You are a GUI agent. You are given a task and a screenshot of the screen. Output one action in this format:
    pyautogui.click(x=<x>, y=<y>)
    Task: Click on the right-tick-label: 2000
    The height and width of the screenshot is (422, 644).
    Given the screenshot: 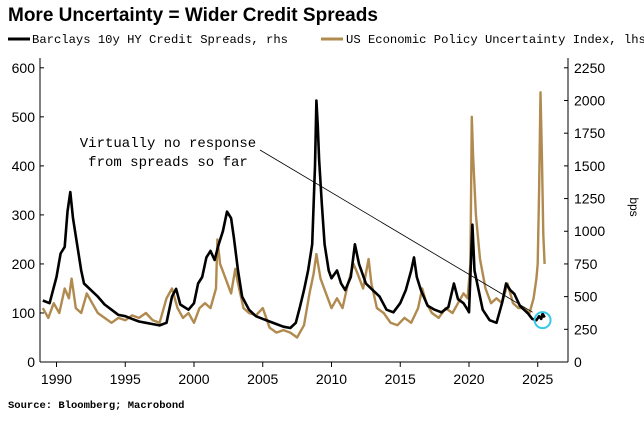 What is the action you would take?
    pyautogui.click(x=589, y=100)
    